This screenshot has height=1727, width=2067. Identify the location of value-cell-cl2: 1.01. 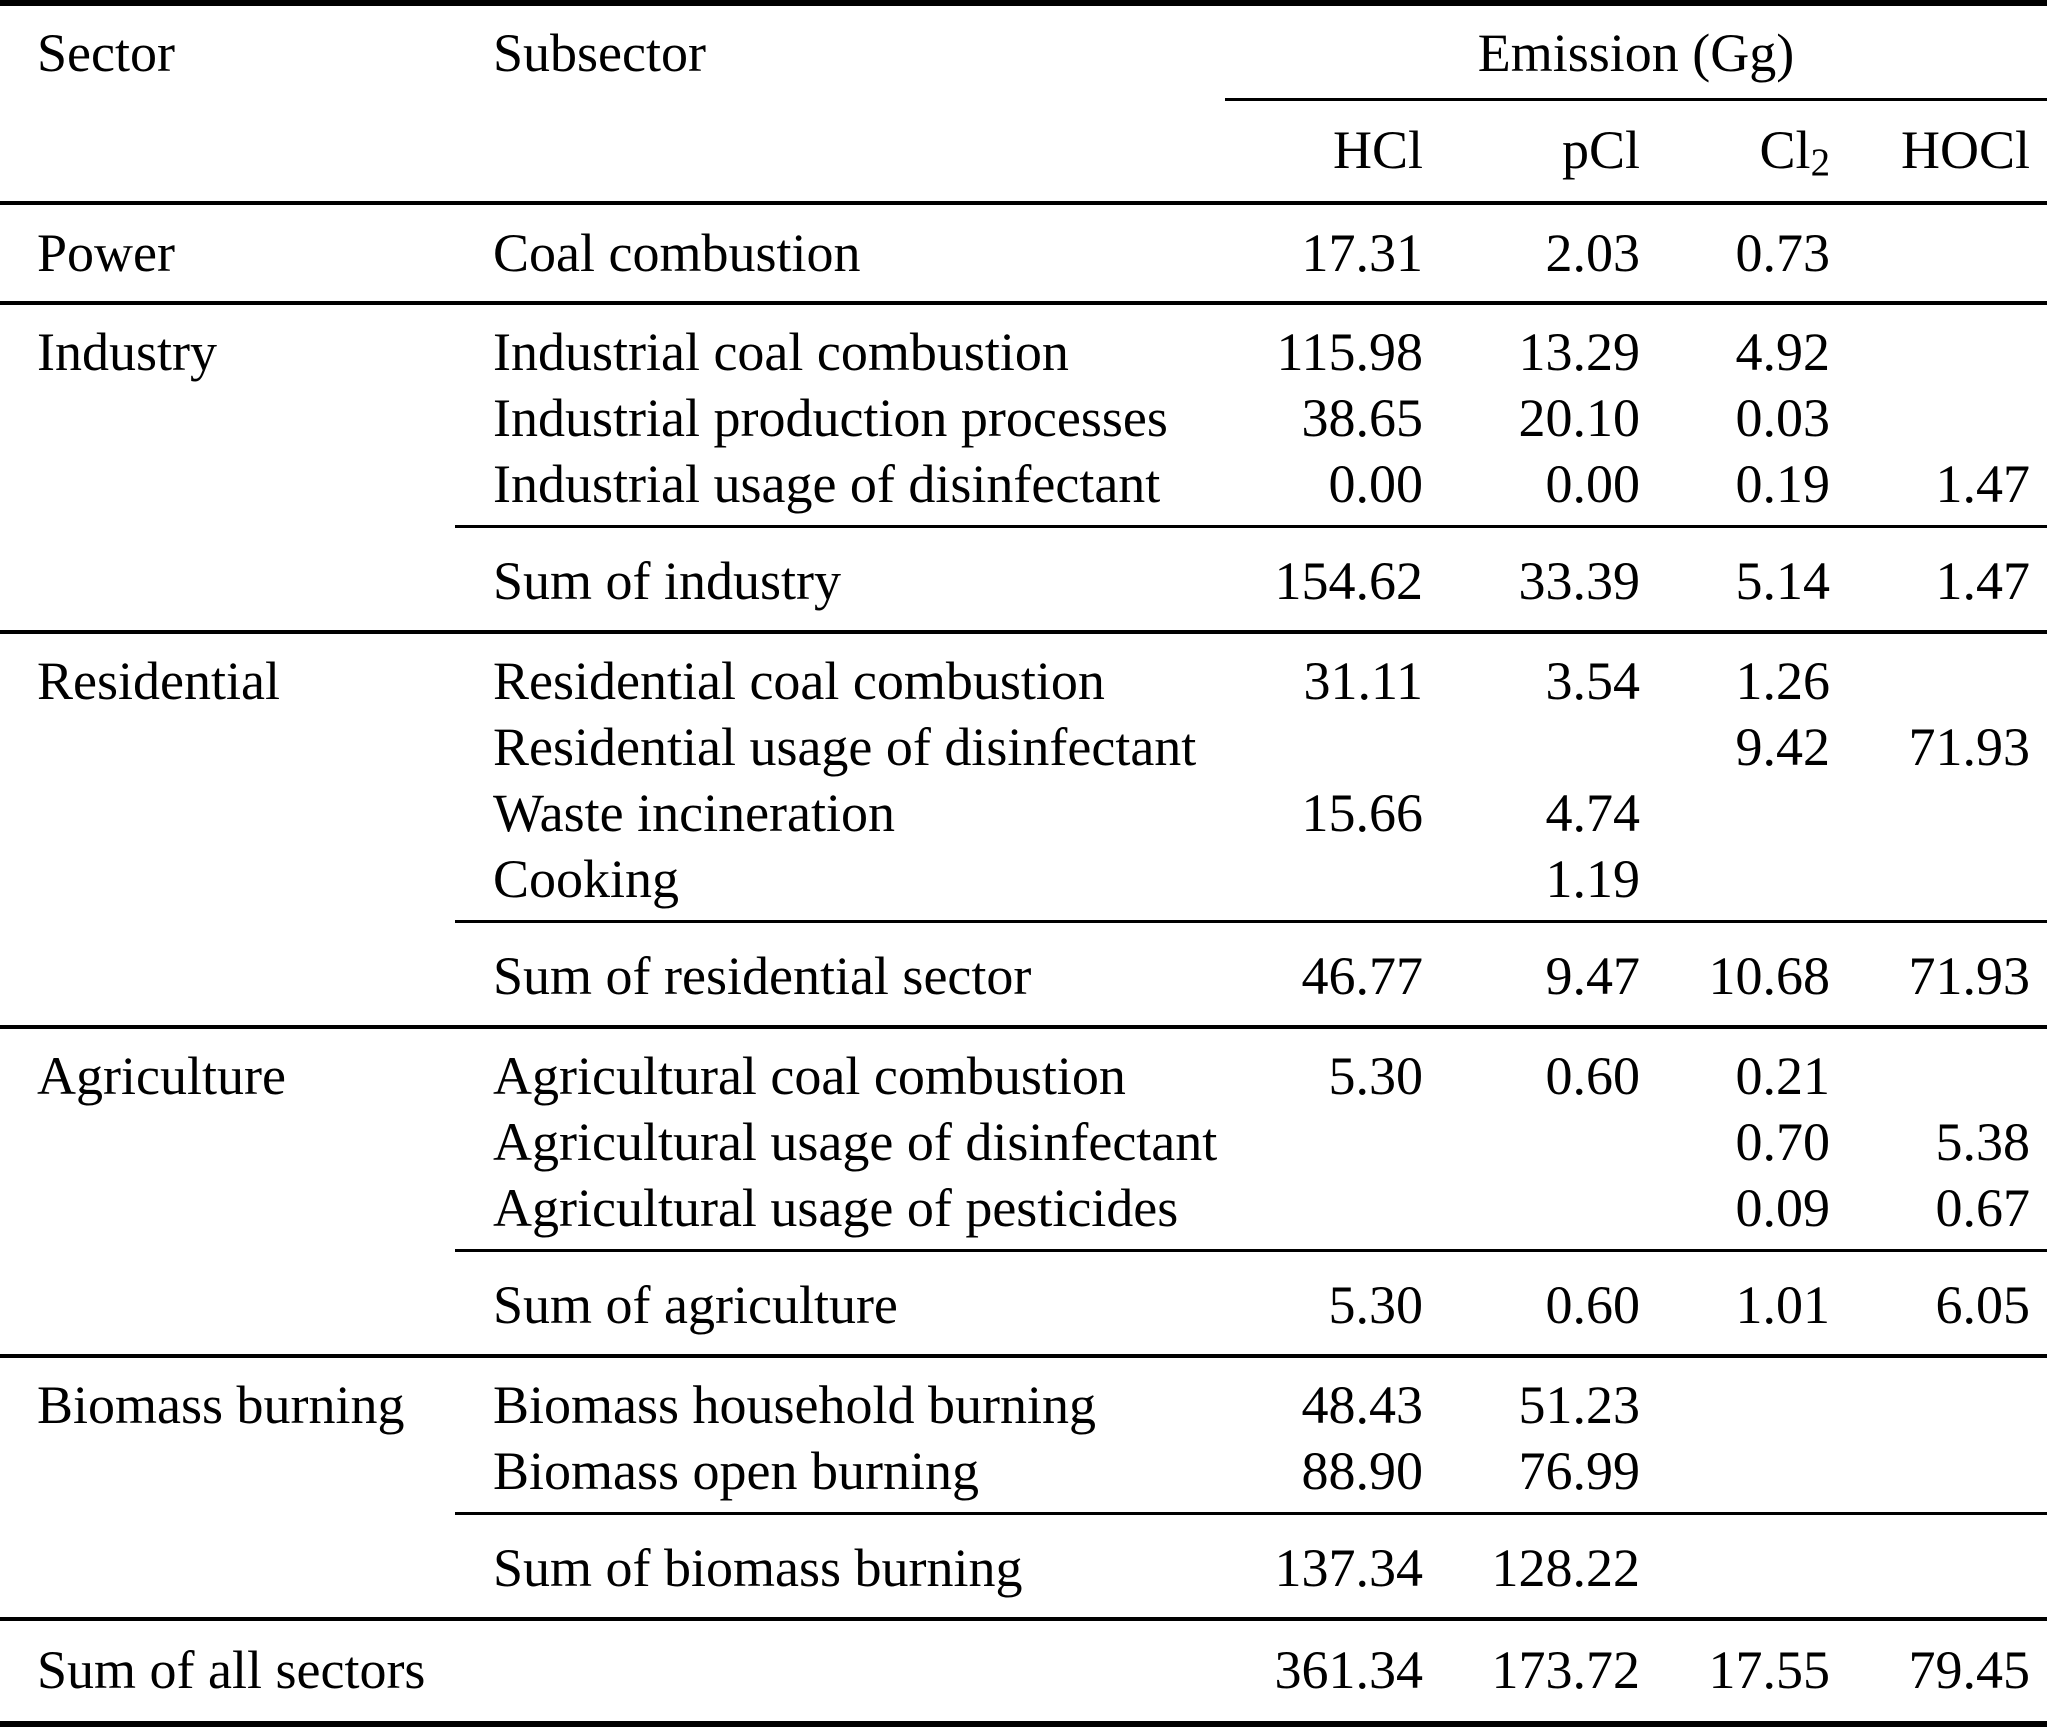
(1735, 1302).